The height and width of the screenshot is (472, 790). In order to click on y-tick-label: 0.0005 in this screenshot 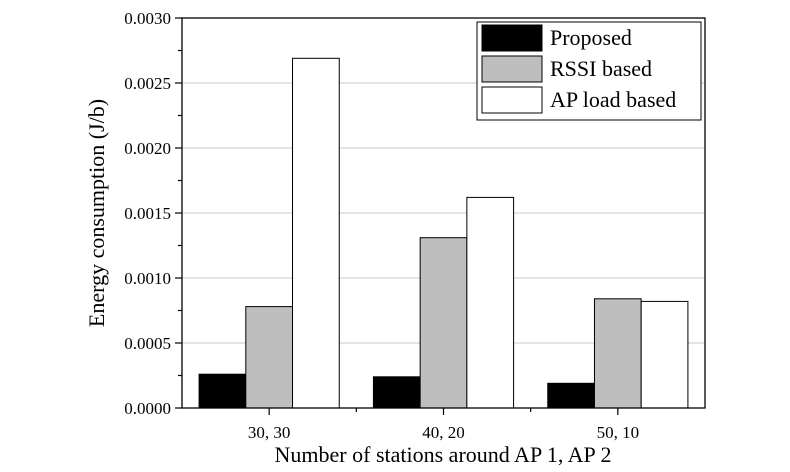, I will do `click(147, 343)`.